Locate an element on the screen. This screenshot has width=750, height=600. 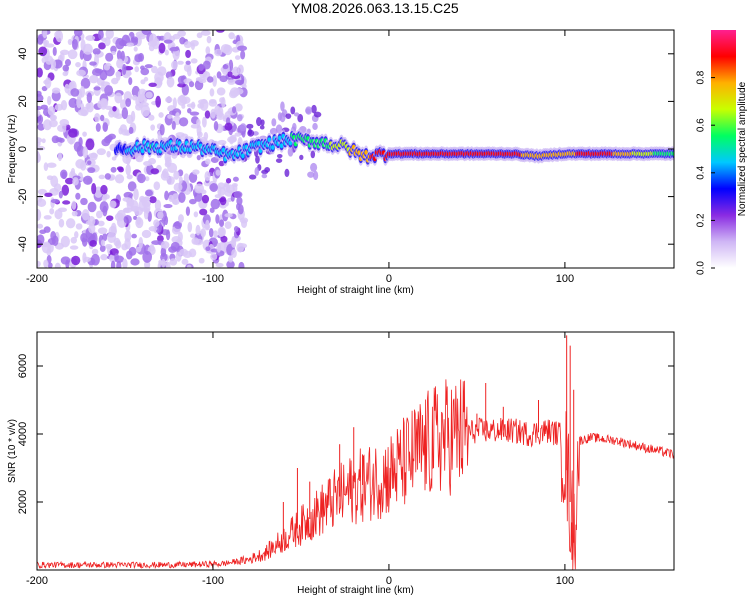
y-tick-label: 0 is located at coordinates (23, 149).